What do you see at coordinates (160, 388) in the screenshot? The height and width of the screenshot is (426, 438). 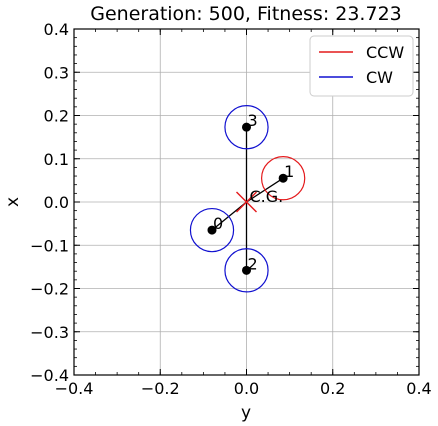 I see `x-tick-label: −0.2` at bounding box center [160, 388].